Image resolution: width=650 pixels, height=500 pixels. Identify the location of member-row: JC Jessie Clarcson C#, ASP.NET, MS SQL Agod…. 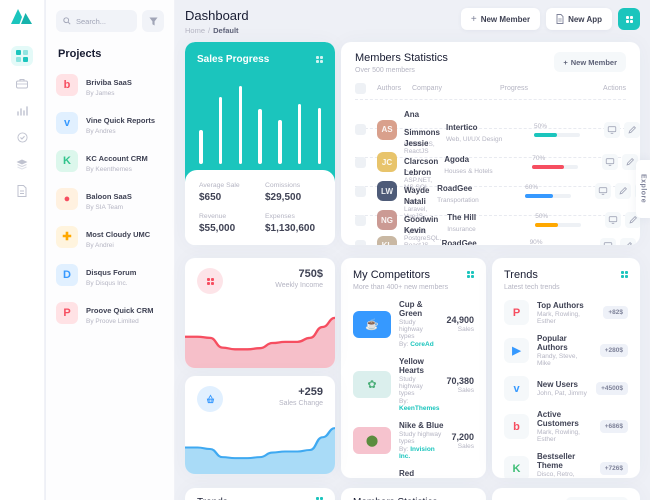
(497, 159).